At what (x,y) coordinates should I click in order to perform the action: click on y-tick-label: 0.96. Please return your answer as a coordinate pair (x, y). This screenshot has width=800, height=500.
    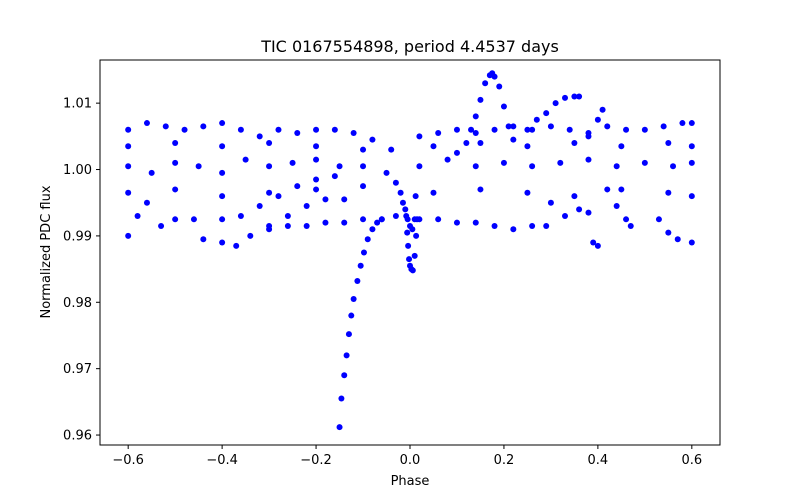
    Looking at the image, I should click on (77, 436).